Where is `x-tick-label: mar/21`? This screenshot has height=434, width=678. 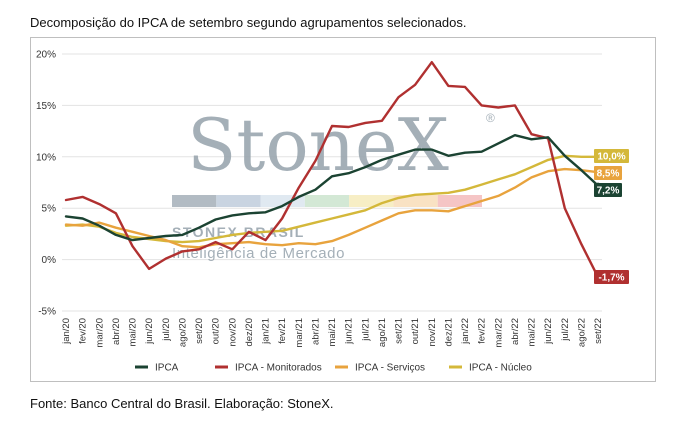
x-tick-label: mar/21 is located at coordinates (299, 333).